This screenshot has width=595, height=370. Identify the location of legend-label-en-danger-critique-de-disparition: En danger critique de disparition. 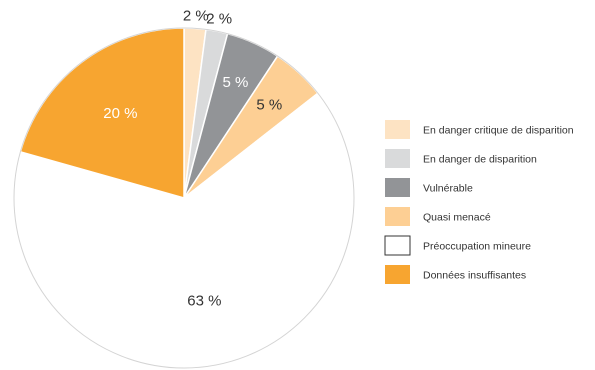
(498, 130).